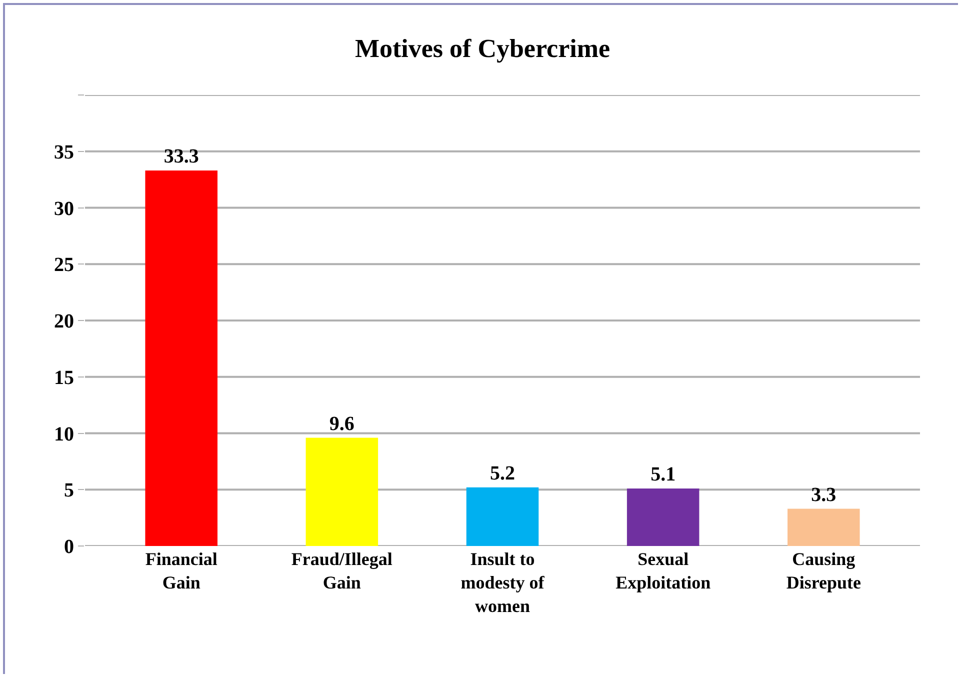 This screenshot has width=965, height=681. What do you see at coordinates (181, 570) in the screenshot?
I see `x-tick-label: Financial Gain` at bounding box center [181, 570].